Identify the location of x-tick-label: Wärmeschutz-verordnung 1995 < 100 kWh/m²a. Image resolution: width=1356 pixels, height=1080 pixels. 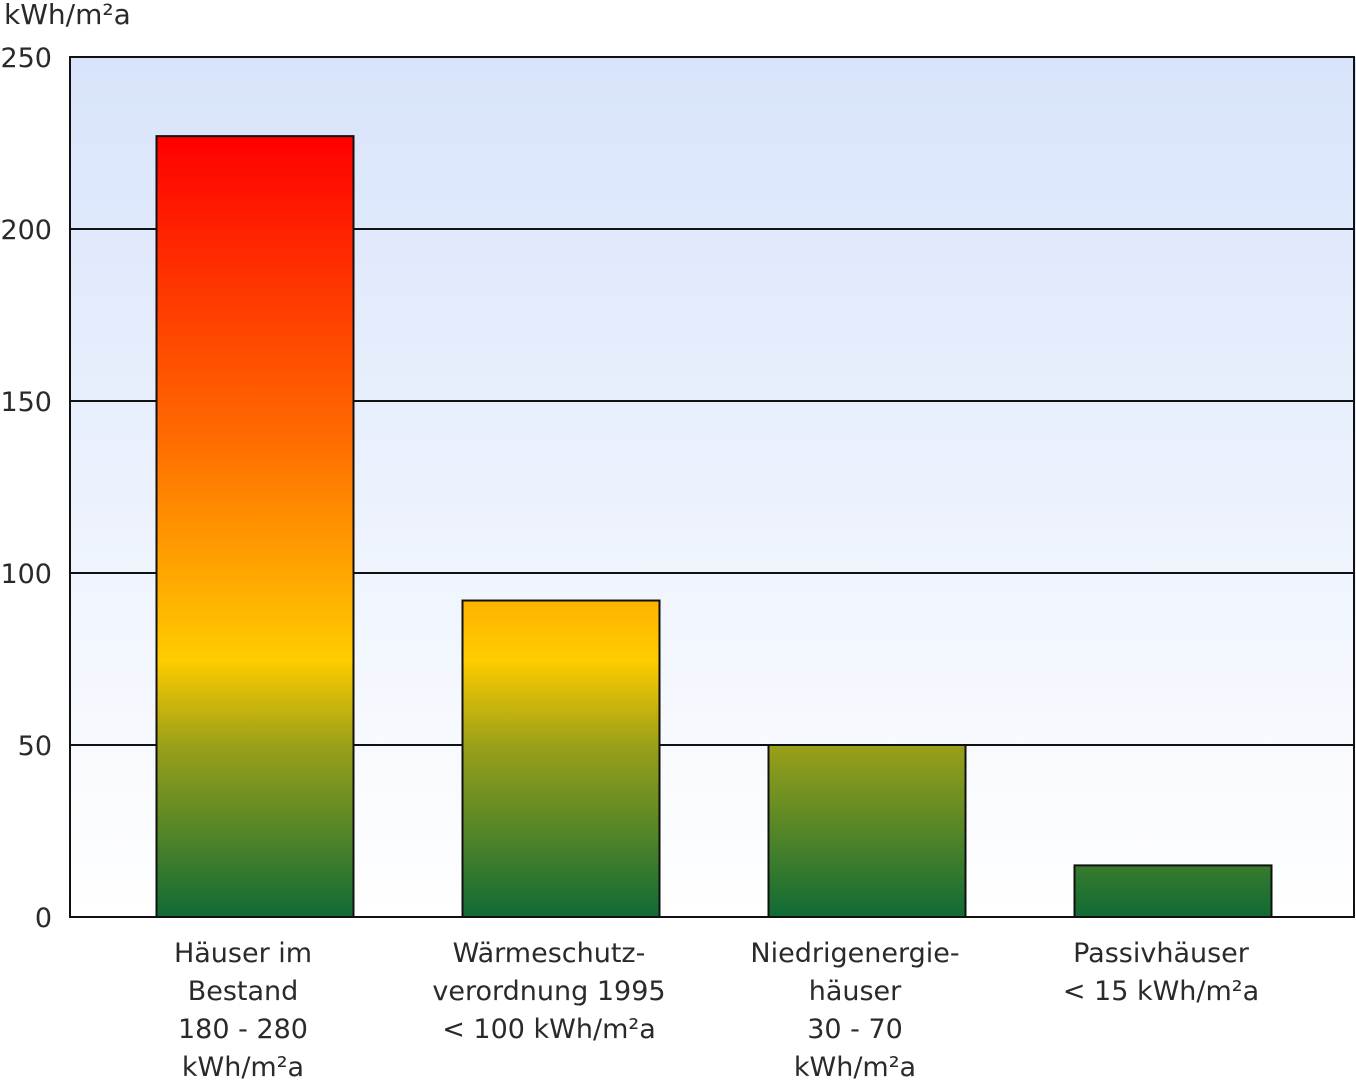
(548, 991).